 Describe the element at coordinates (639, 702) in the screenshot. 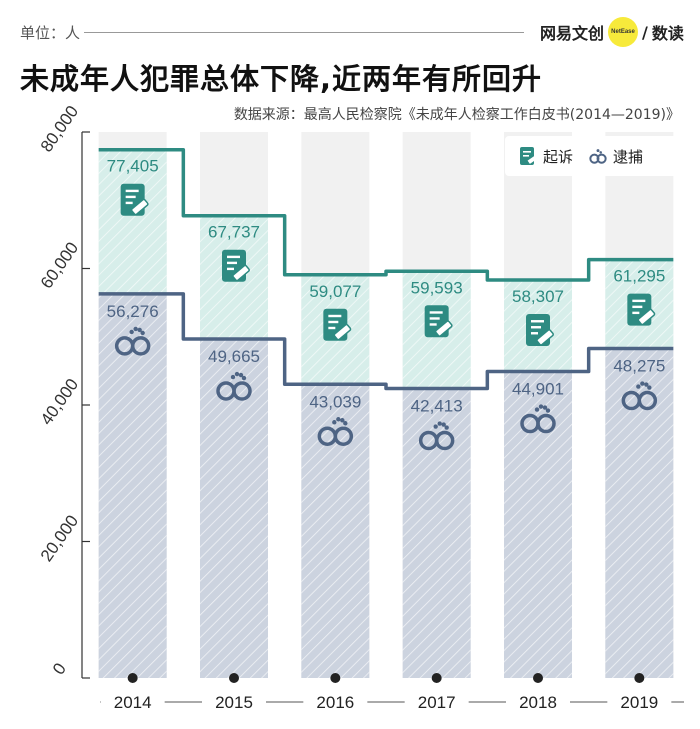

I see `x-tick-label: 2019` at that location.